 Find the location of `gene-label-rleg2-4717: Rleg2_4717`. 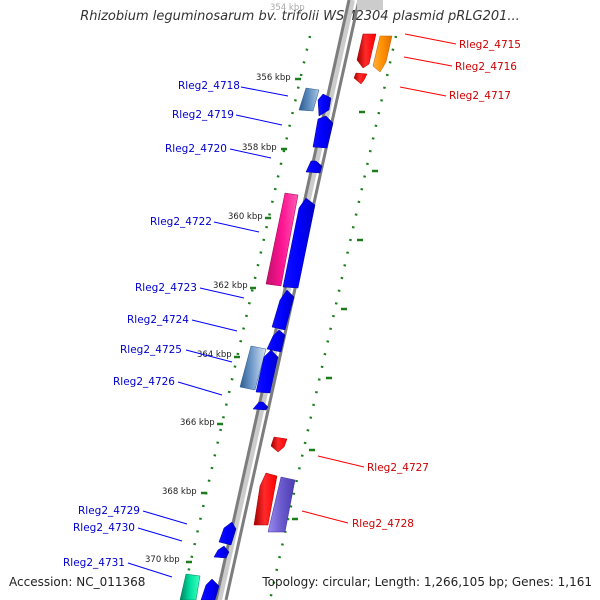

gene-label-rleg2-4717: Rleg2_4717 is located at coordinates (480, 96).